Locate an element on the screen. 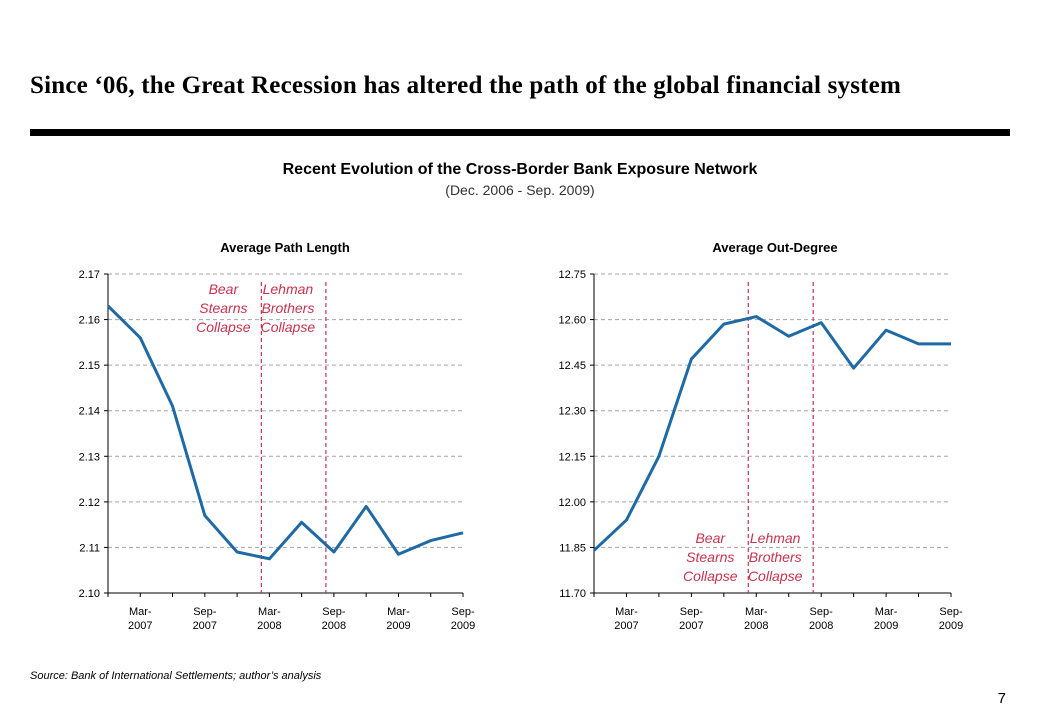  chart-title-path-length: Average Path Length is located at coordinates (285, 247).